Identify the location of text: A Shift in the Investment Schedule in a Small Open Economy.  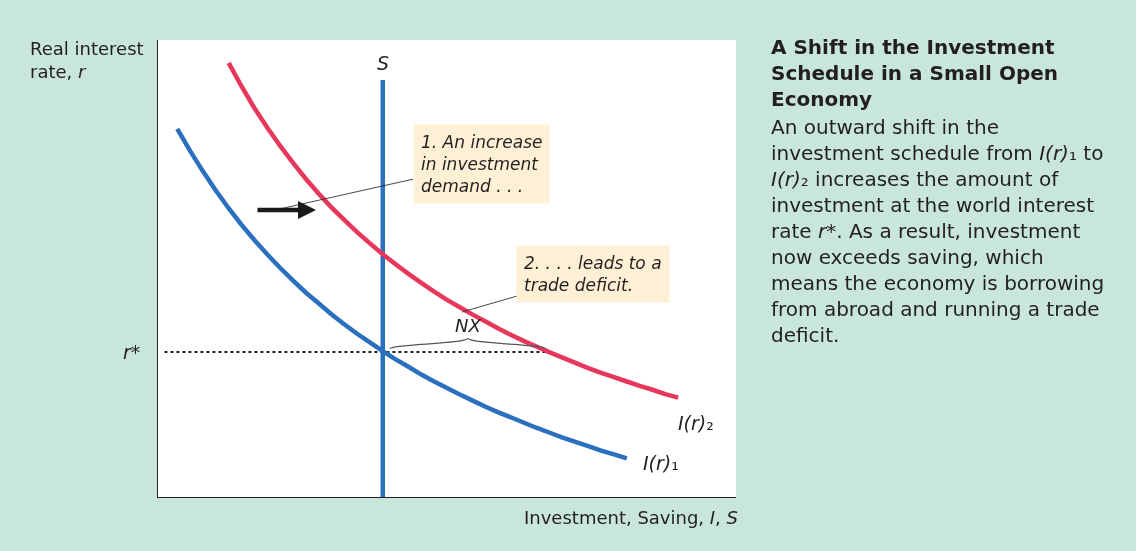
(915, 73).